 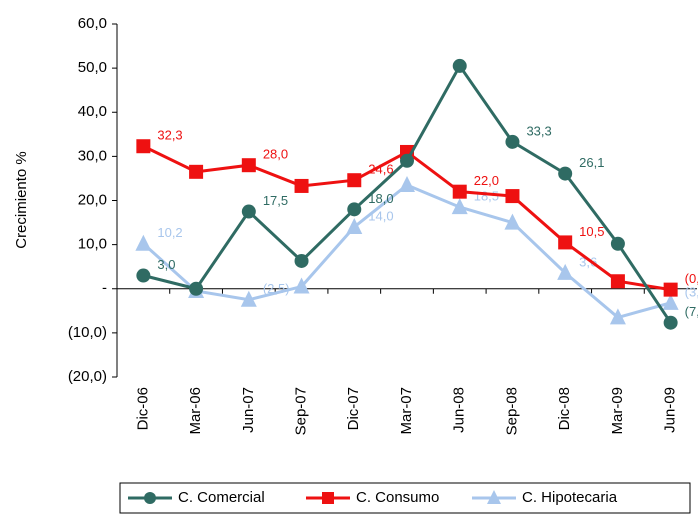 What do you see at coordinates (691, 311) in the screenshot?
I see `data-label: (7,7)` at bounding box center [691, 311].